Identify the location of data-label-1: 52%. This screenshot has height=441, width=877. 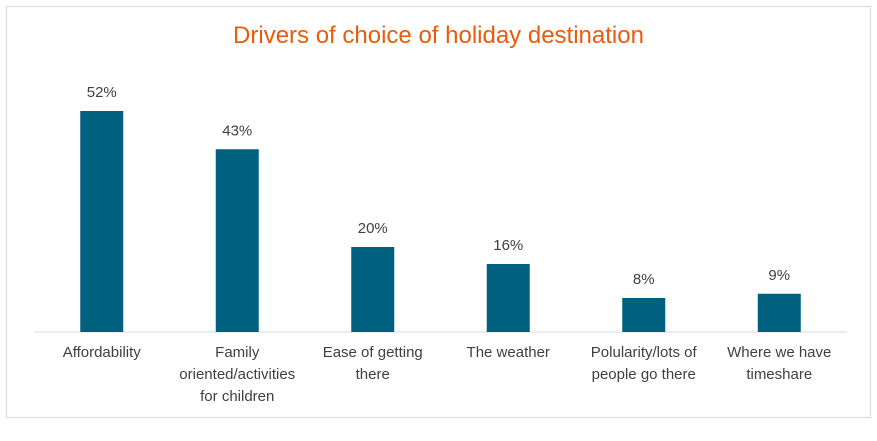
(102, 92).